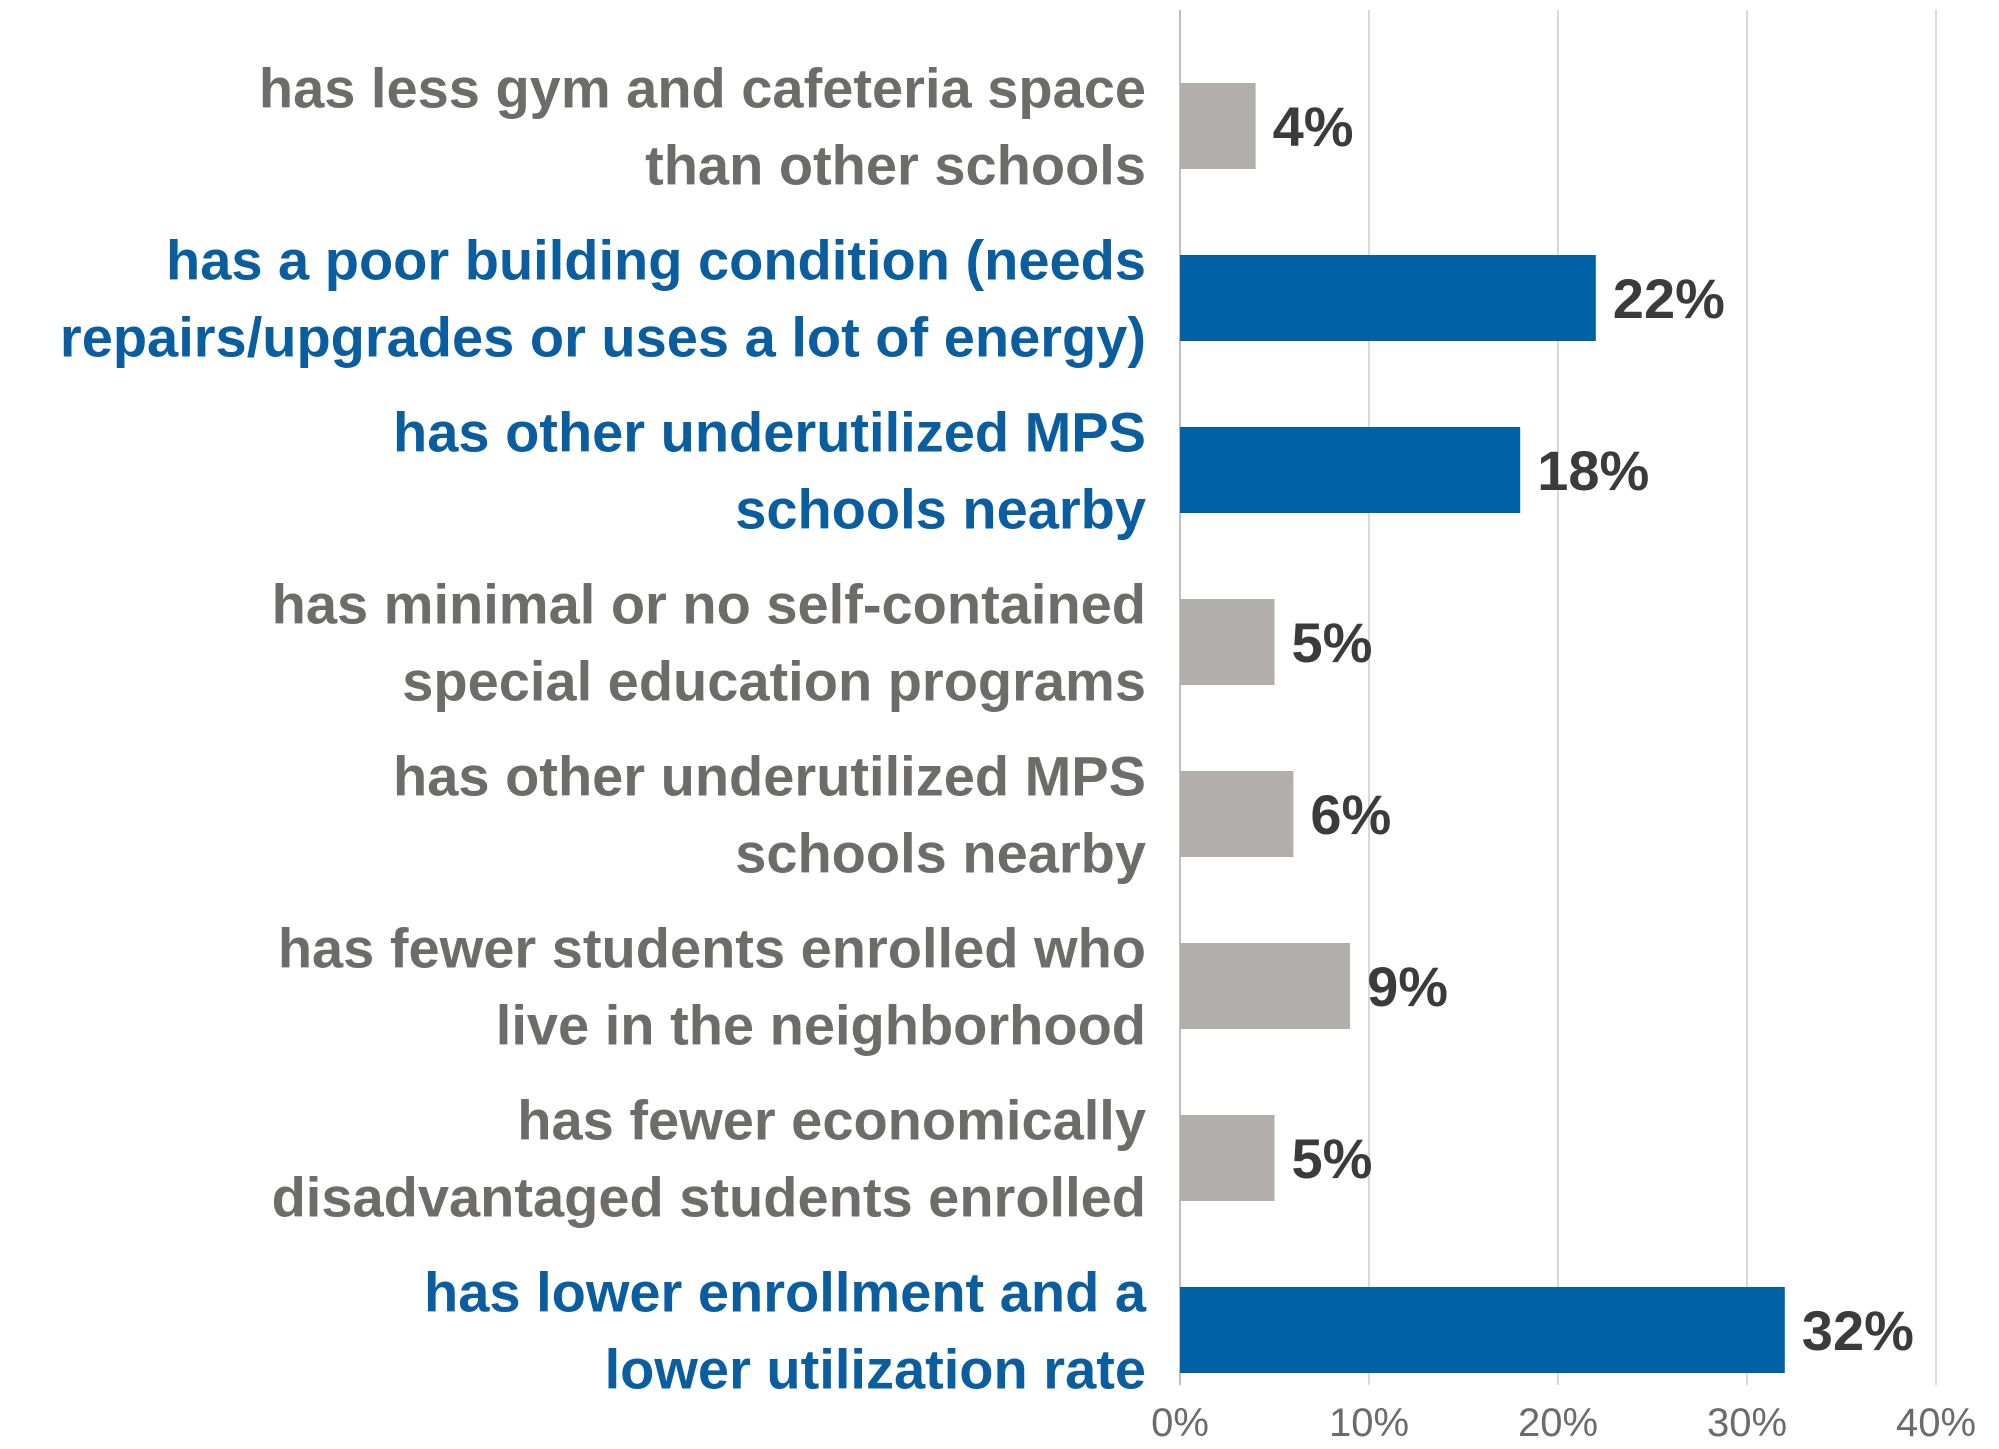  I want to click on value-label: 4%, so click(1313, 126).